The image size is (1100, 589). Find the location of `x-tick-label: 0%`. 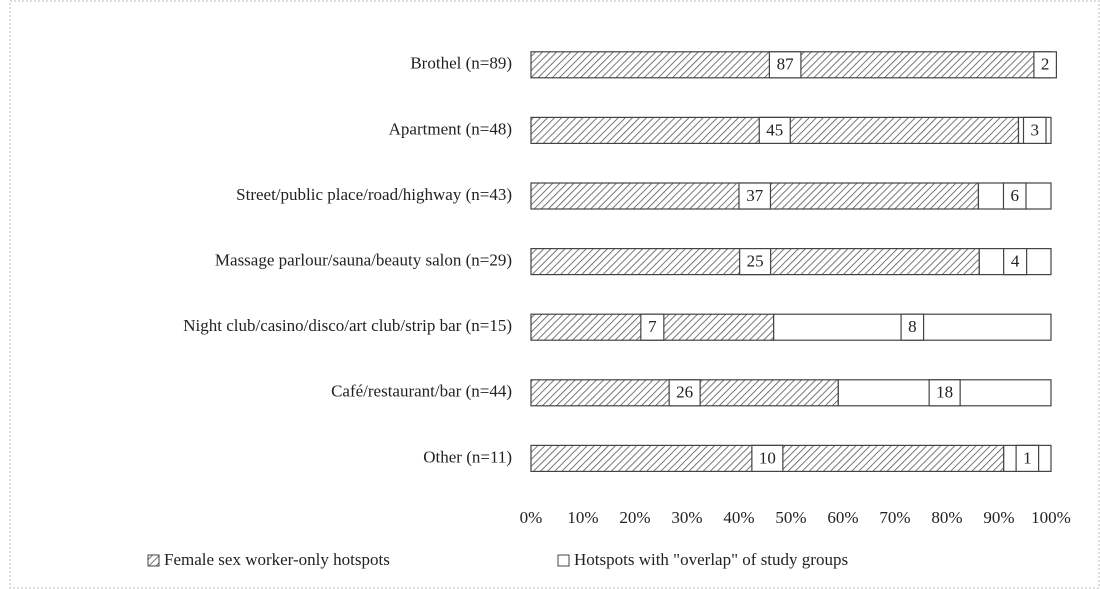

x-tick-label: 0% is located at coordinates (531, 517).